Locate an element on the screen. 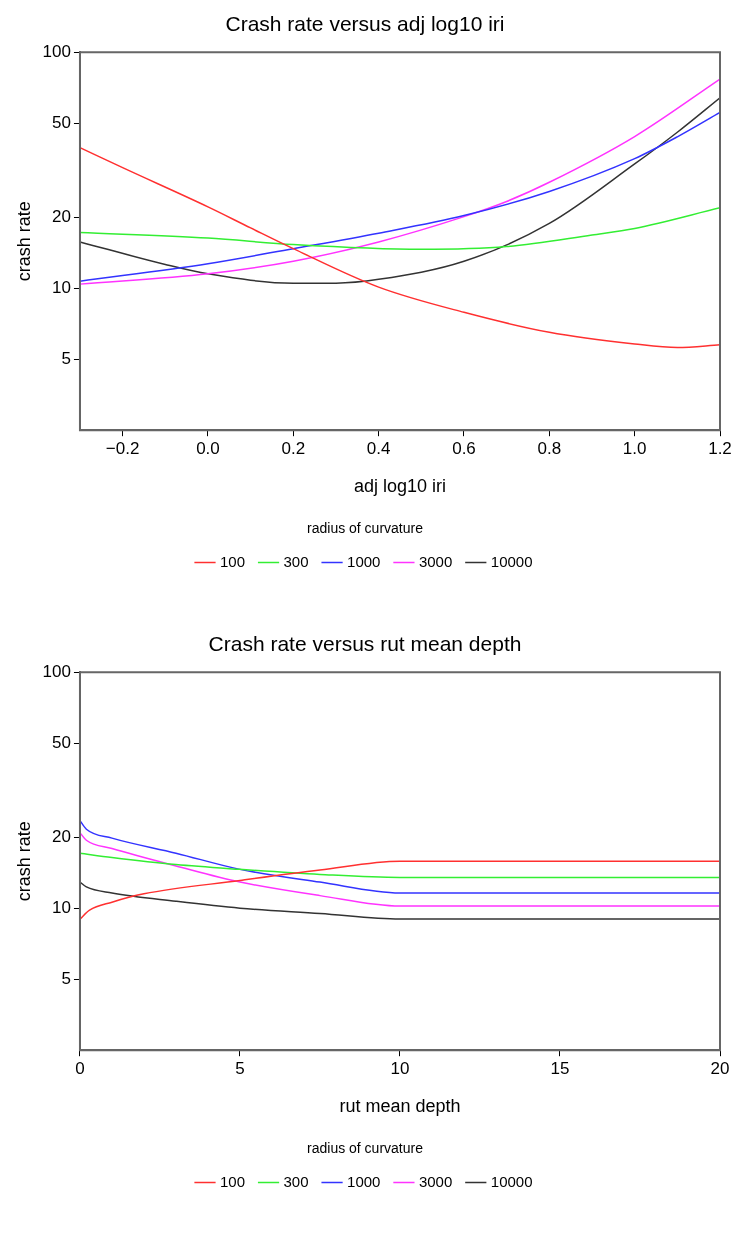  x-tick-label: 20 is located at coordinates (720, 1069).